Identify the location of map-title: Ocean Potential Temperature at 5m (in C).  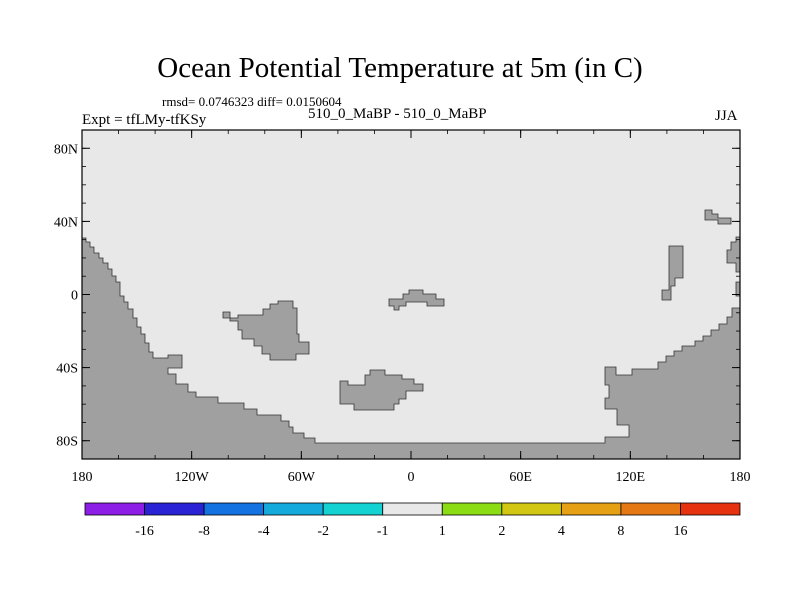
(400, 68).